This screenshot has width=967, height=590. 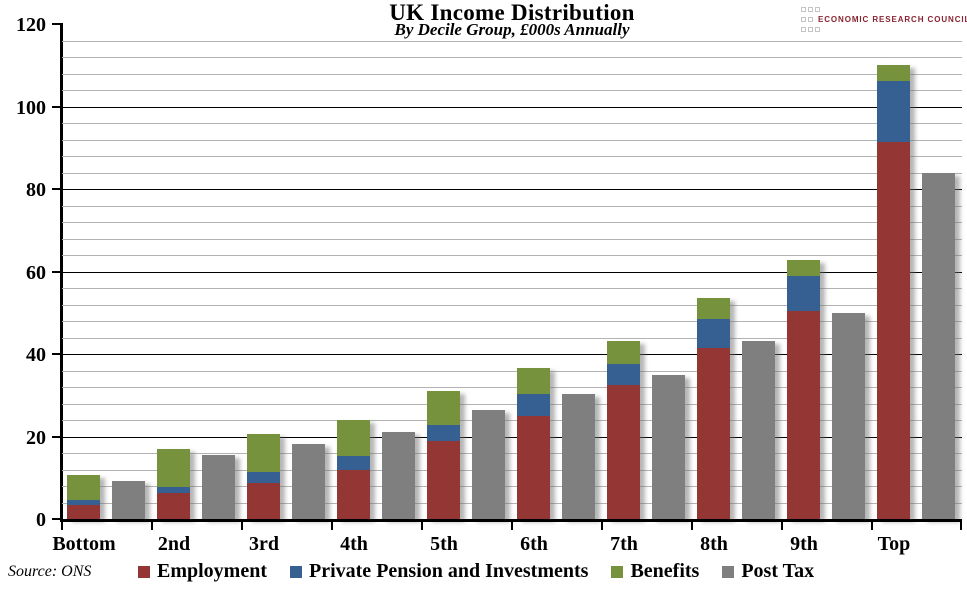 What do you see at coordinates (36, 272) in the screenshot?
I see `y-axis-label: 60` at bounding box center [36, 272].